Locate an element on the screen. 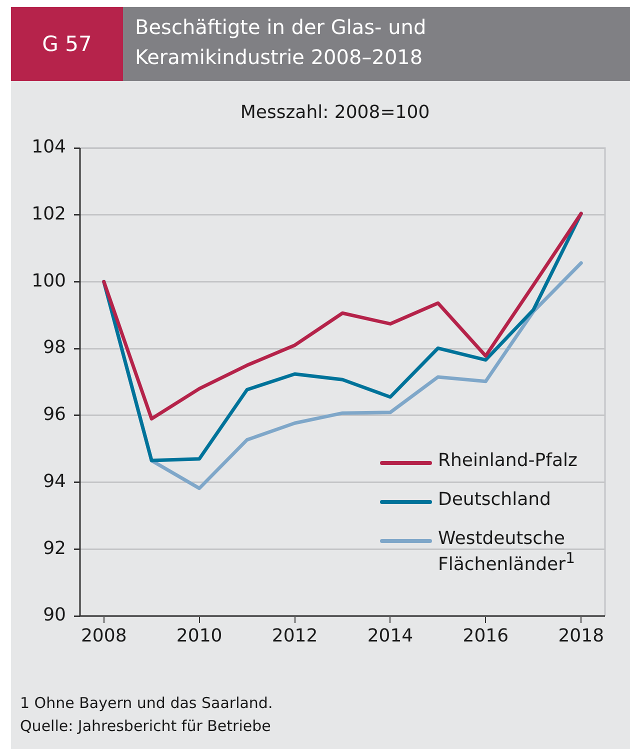  text: 1 Ohne Bayern und das Saarland. is located at coordinates (146, 703).